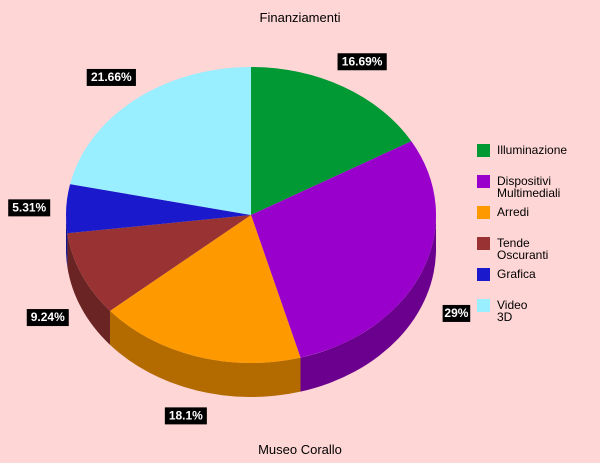  Describe the element at coordinates (300, 17) in the screenshot. I see `chart-title: Finanziamenti` at that location.